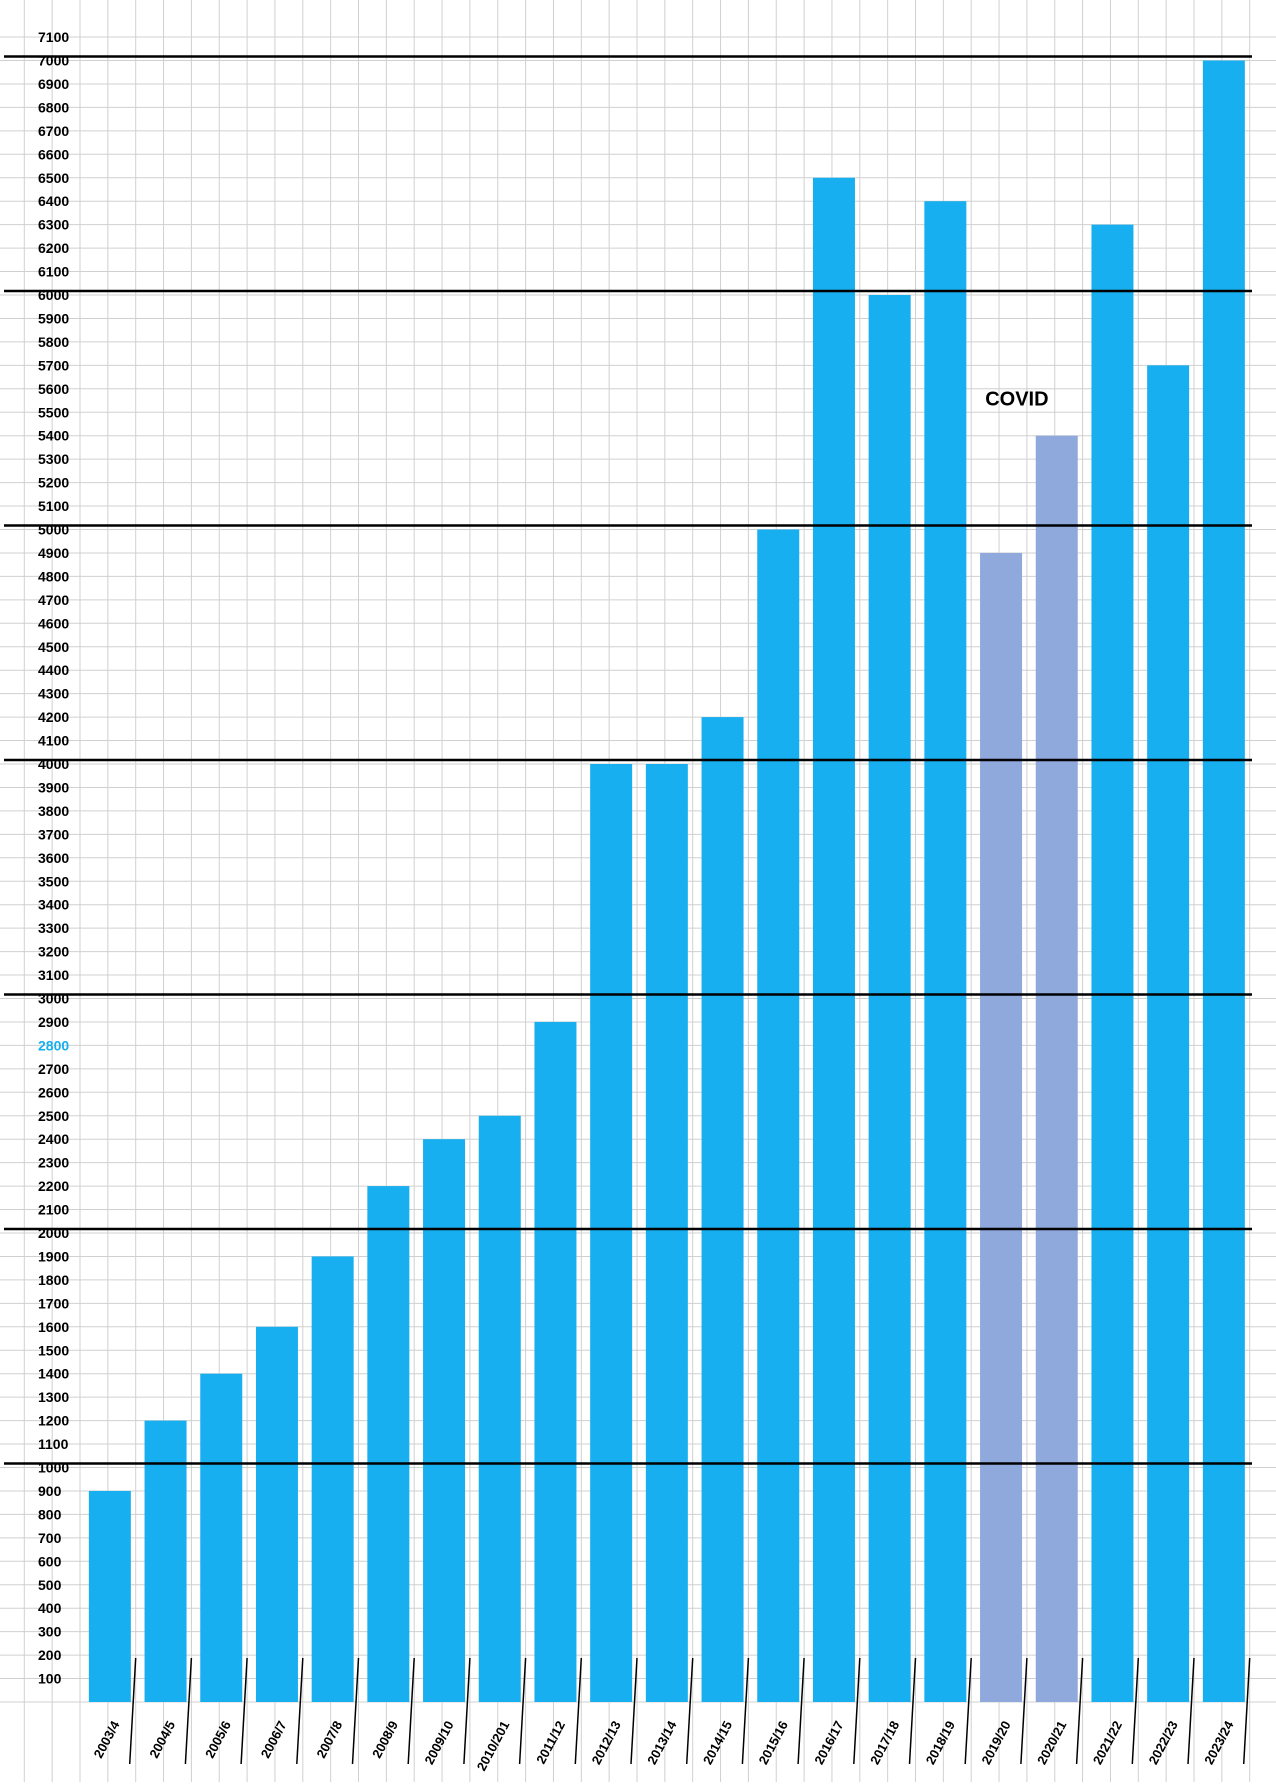  What do you see at coordinates (662, 1742) in the screenshot?
I see `x-tick-label: 2013/14` at bounding box center [662, 1742].